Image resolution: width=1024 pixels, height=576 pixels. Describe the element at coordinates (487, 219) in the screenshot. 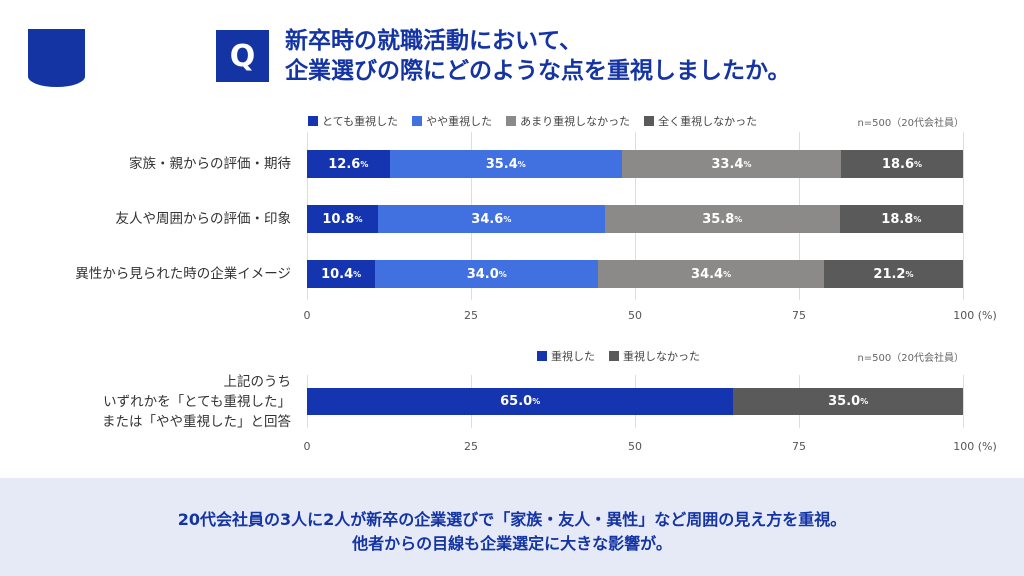

I see `data-label: 34.6` at that location.